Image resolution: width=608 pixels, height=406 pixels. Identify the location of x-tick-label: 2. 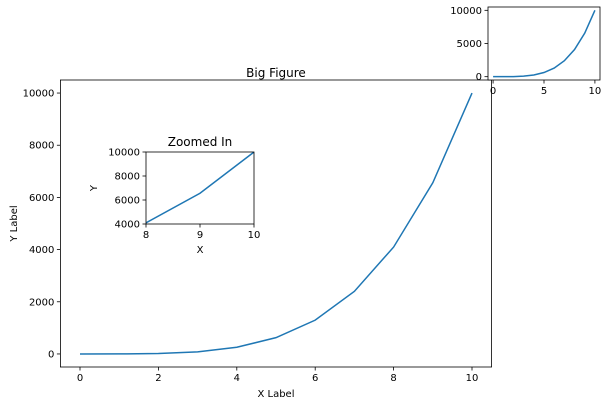
(158, 378).